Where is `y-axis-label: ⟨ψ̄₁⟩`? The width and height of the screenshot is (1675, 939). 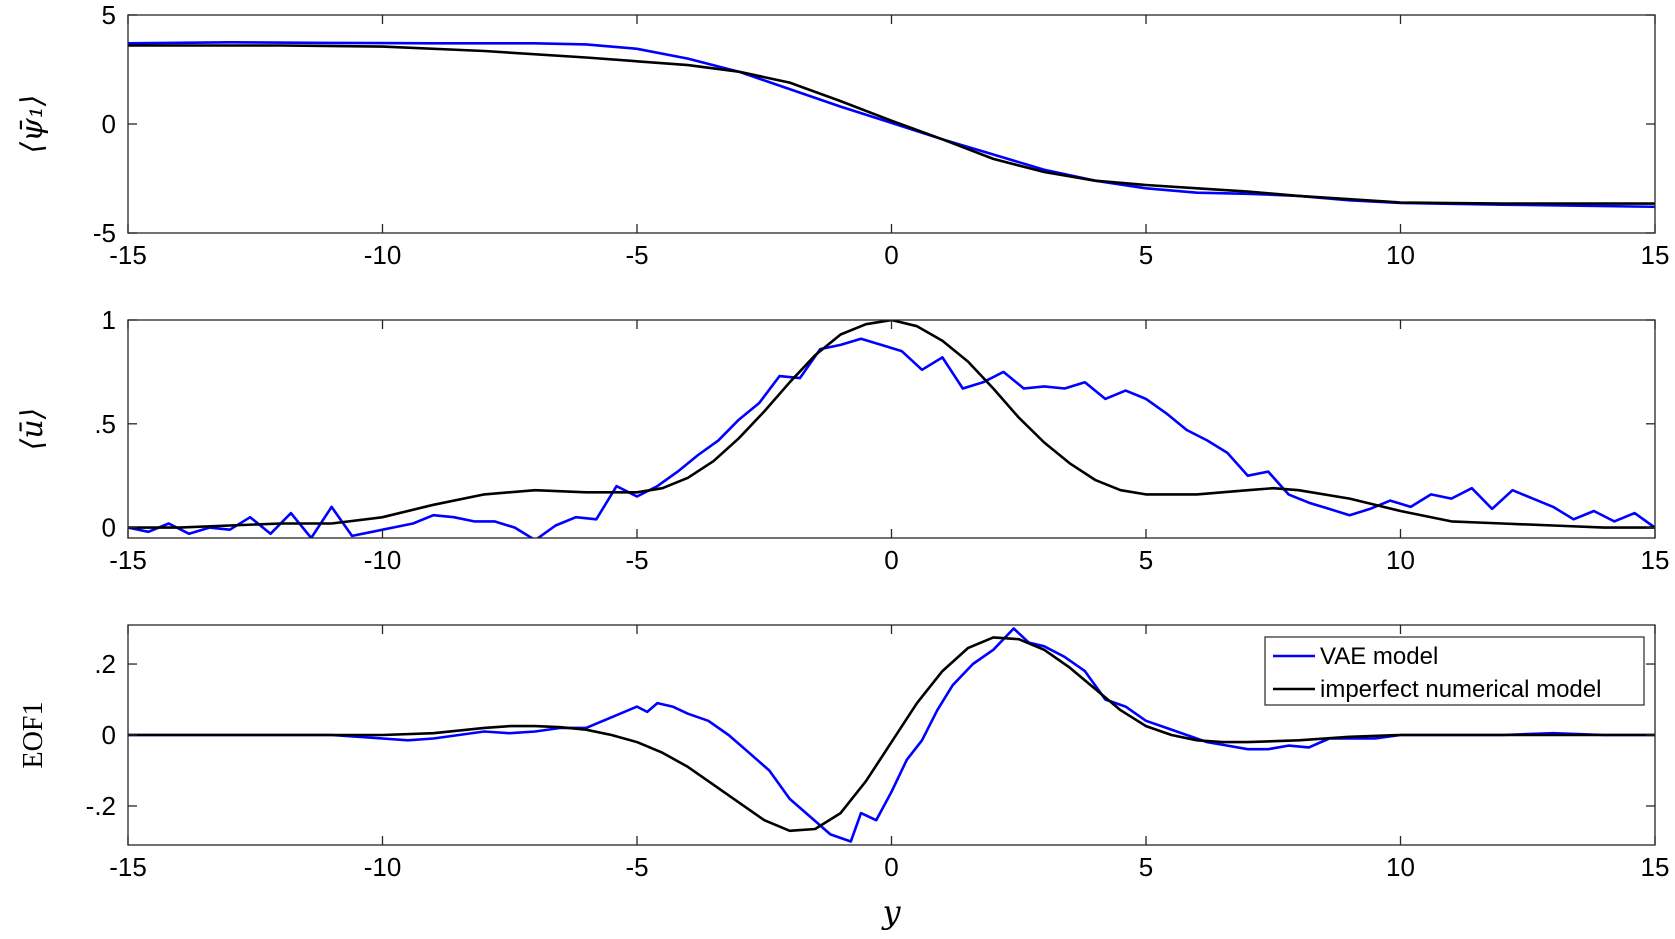
y-axis-label: ⟨ψ̄₁⟩ is located at coordinates (32, 124).